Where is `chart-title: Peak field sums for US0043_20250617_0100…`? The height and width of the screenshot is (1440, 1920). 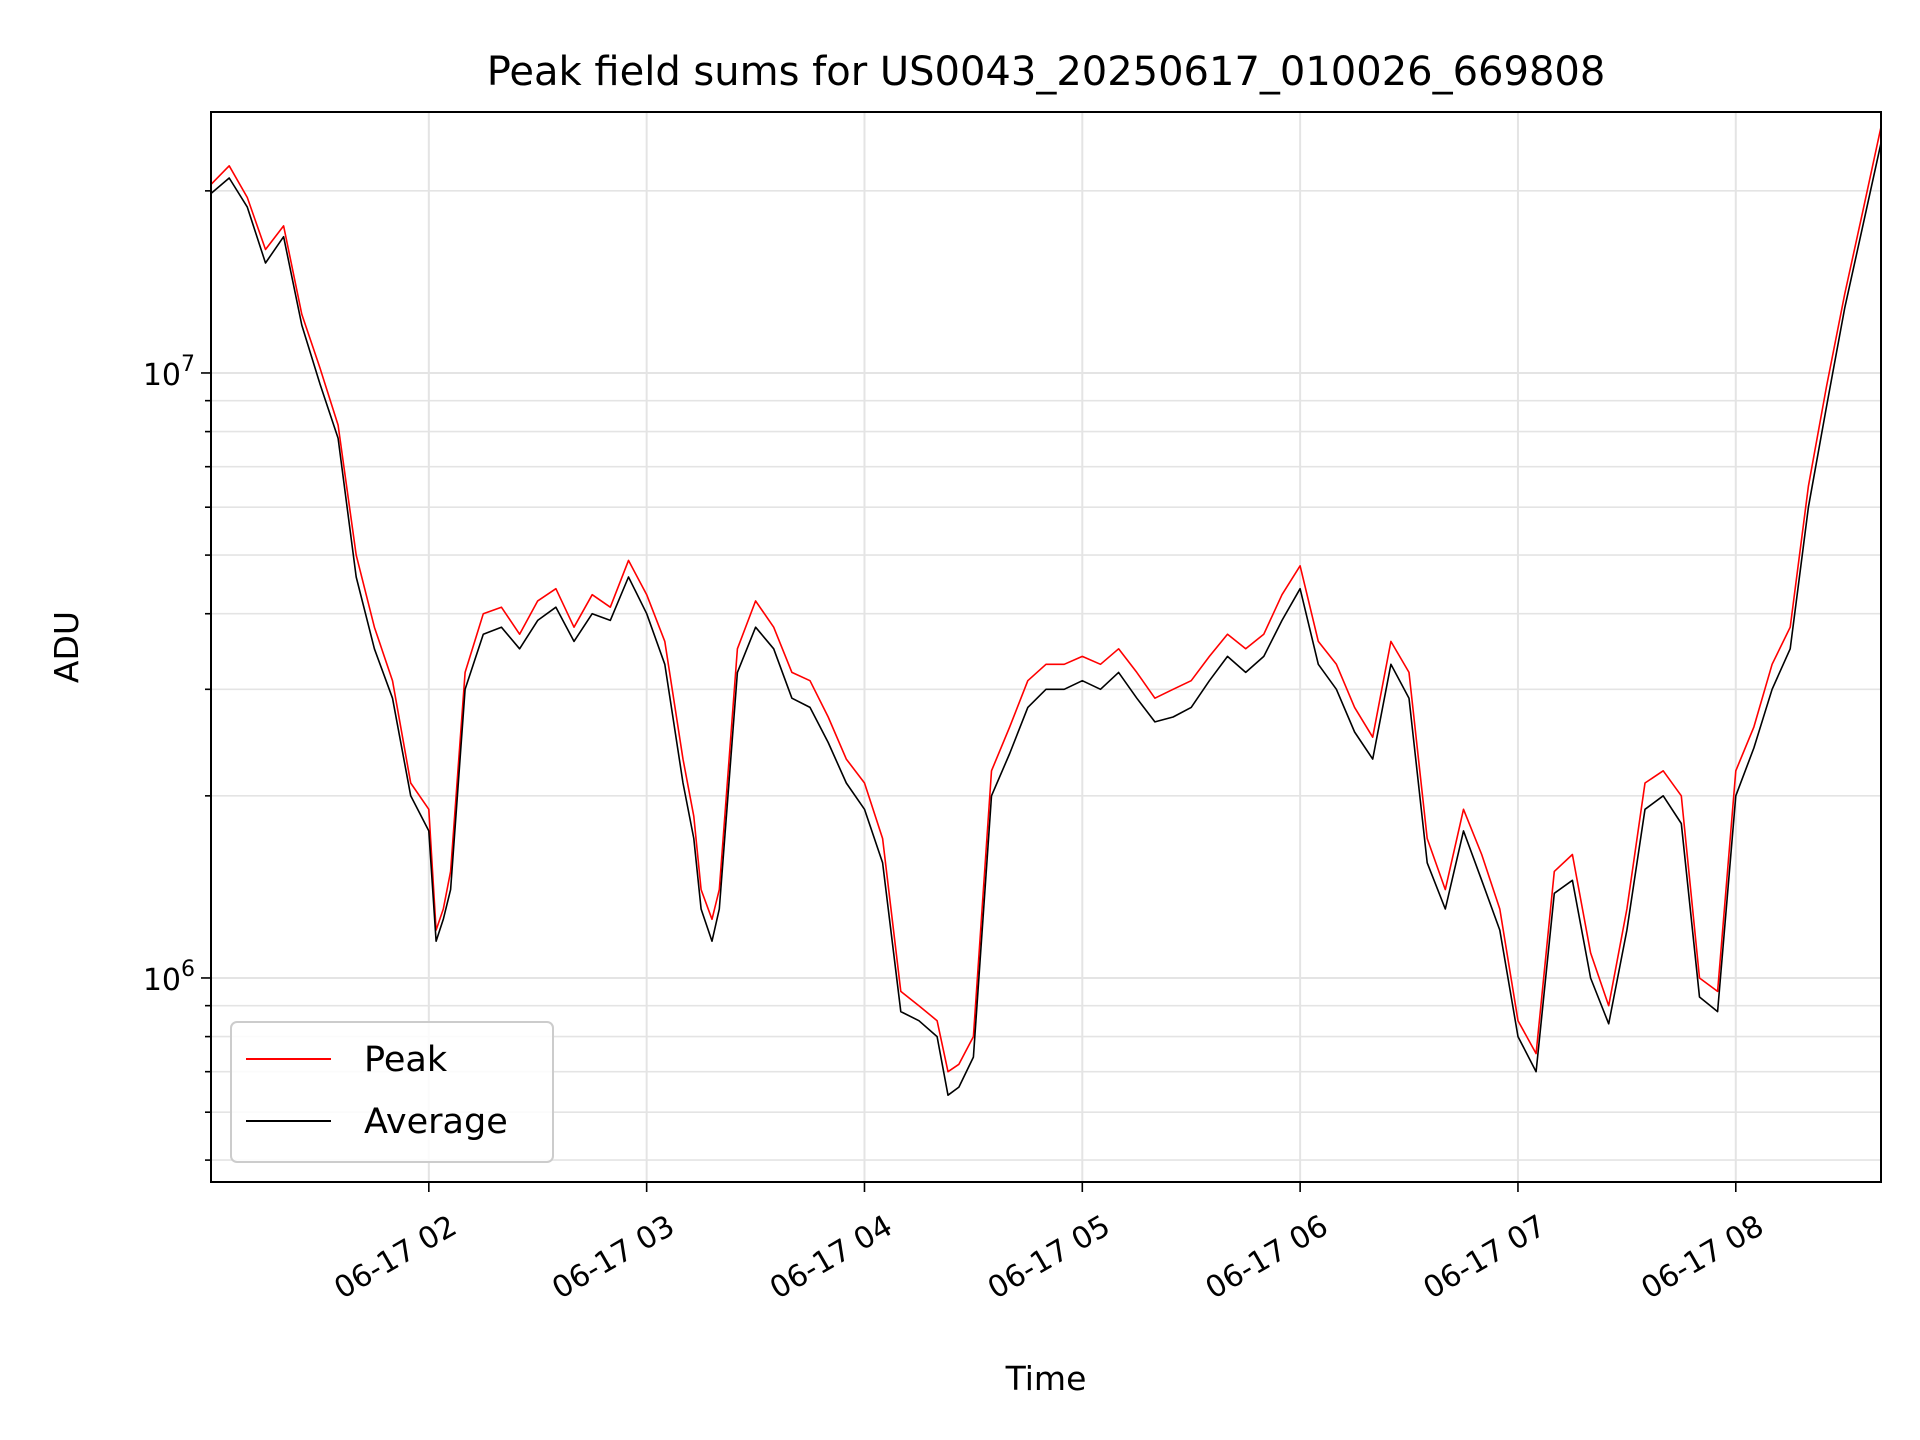 chart-title: Peak field sums for US0043_20250617_0100… is located at coordinates (1046, 72).